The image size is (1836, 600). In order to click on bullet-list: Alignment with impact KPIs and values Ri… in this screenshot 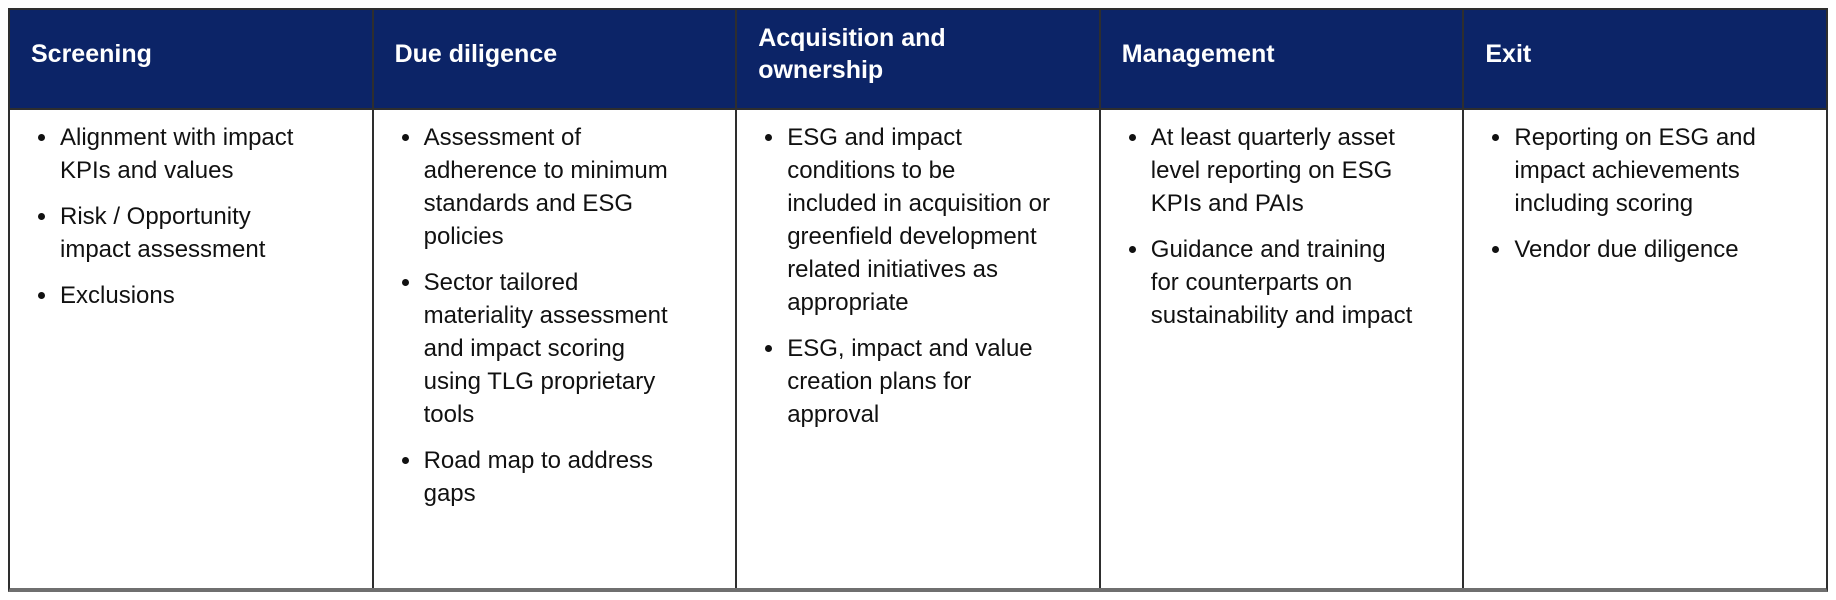, I will do `click(176, 216)`.